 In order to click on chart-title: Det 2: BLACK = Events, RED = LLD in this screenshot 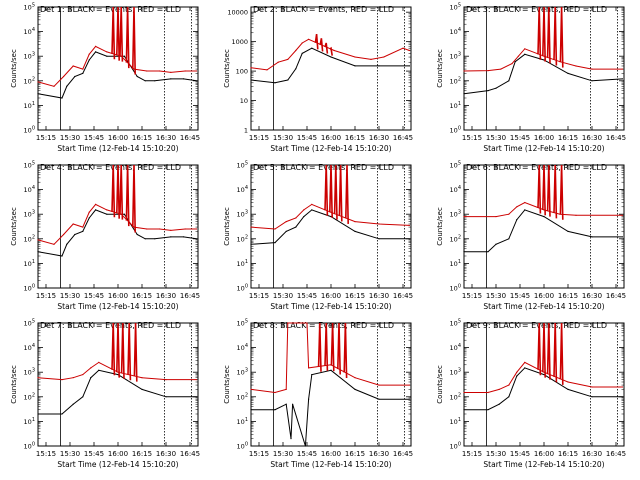, I will do `click(323, 9)`.